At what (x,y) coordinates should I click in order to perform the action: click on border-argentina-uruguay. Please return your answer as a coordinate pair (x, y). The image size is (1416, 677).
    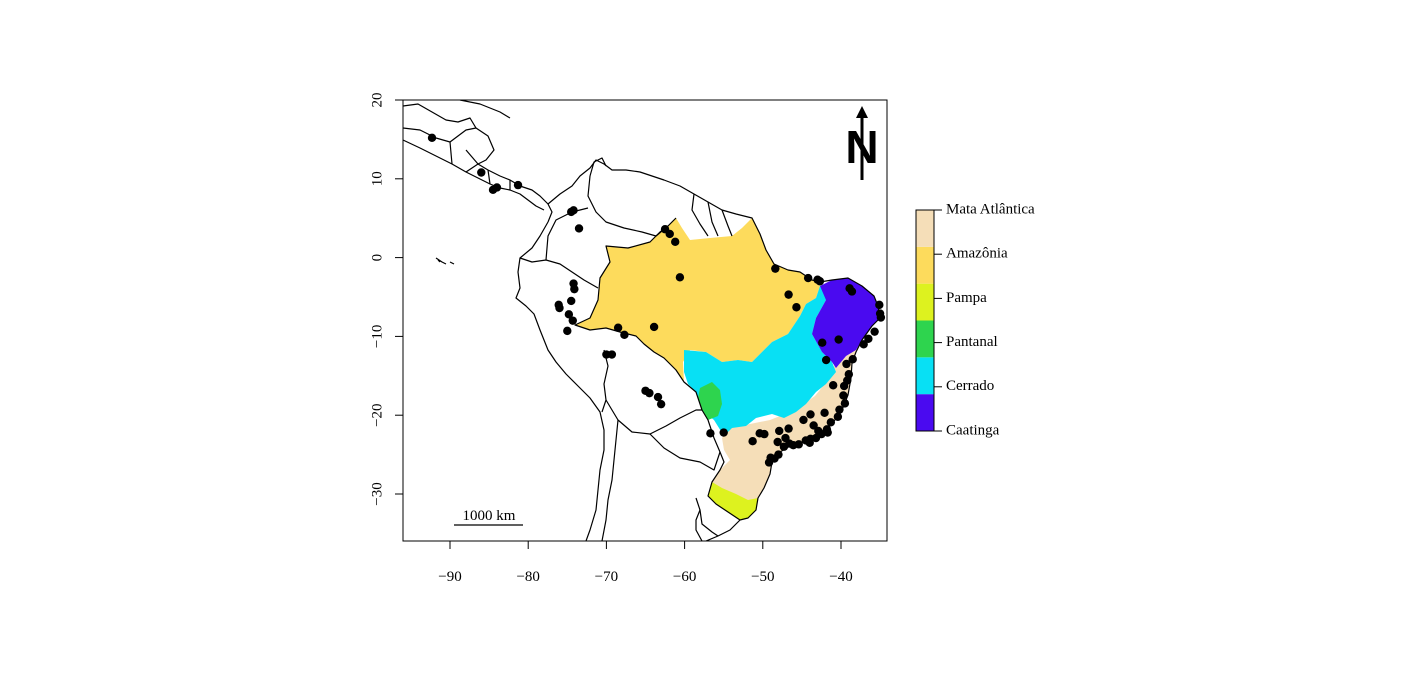
    Looking at the image, I should click on (707, 517).